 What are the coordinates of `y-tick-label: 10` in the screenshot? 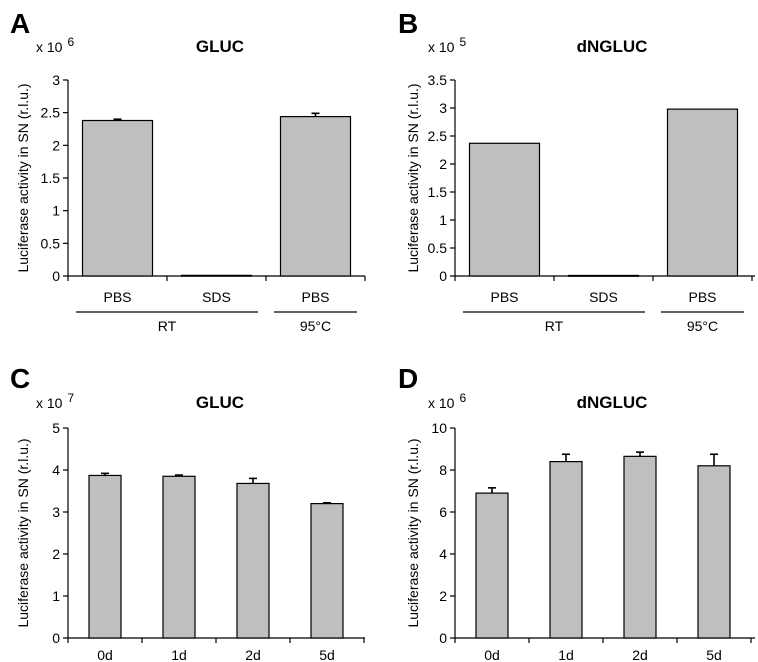 It's located at (439, 428).